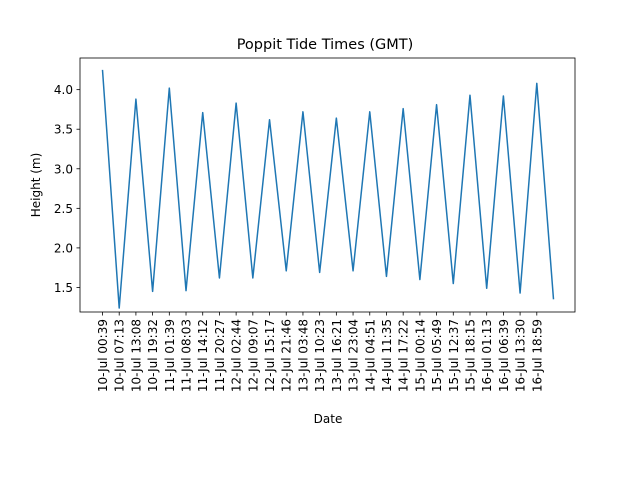  I want to click on x-tick-label: 14-Jul 04:51, so click(370, 355).